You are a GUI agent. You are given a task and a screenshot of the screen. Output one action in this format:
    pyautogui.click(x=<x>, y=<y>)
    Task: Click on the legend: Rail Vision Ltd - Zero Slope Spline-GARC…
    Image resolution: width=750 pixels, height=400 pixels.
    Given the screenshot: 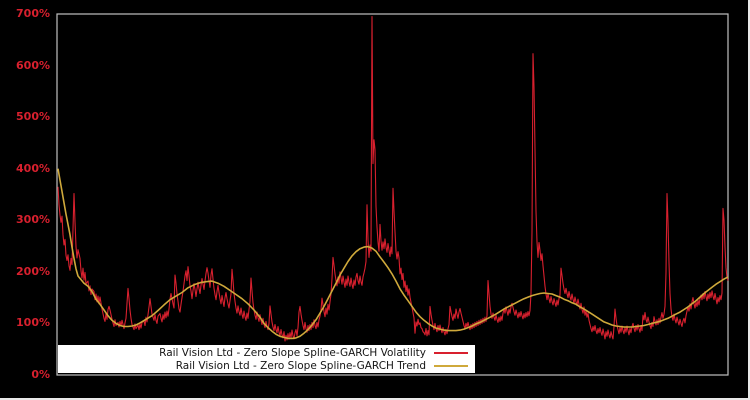 What is the action you would take?
    pyautogui.click(x=266, y=359)
    